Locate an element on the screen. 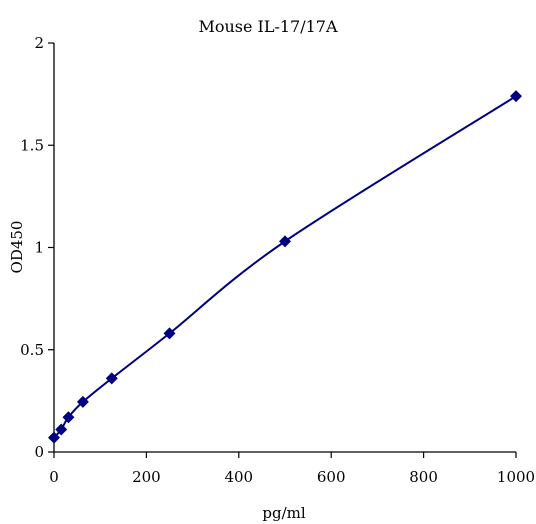  chart-title: Mouse IL-17/17A is located at coordinates (268, 26).